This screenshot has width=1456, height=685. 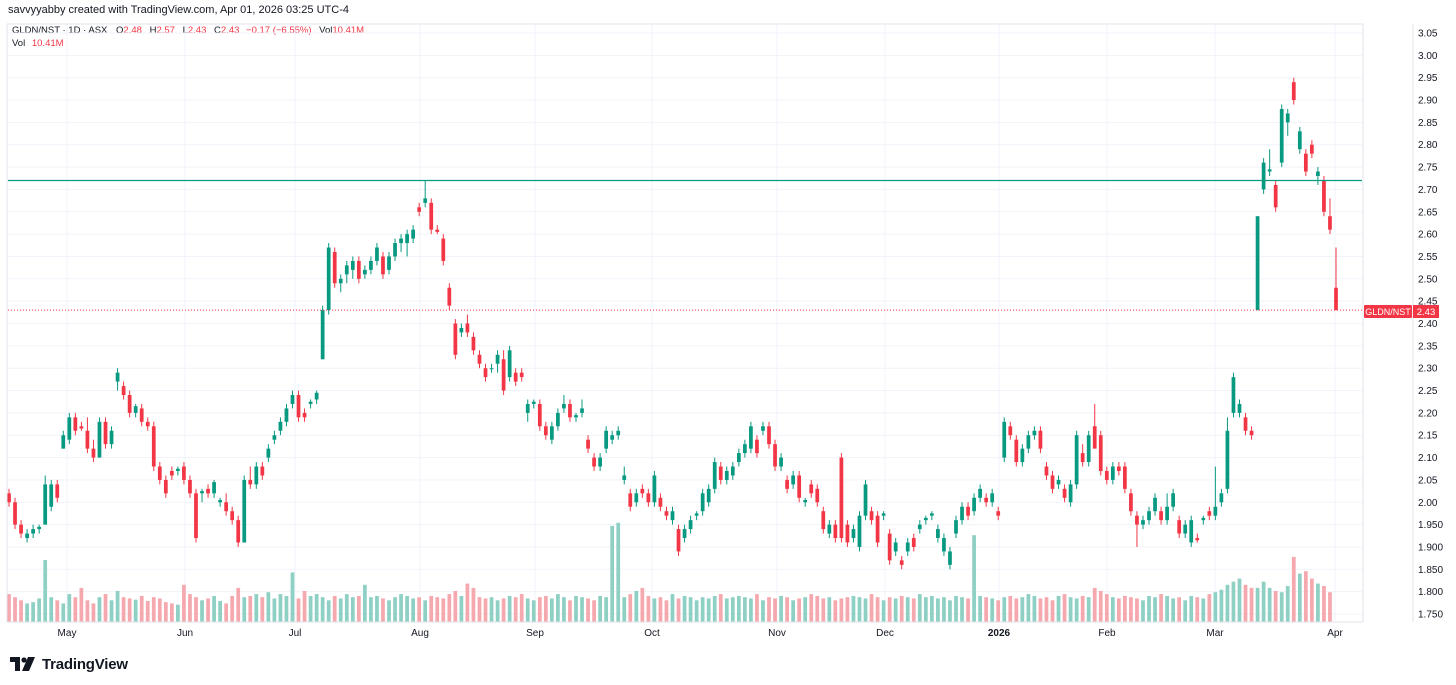 I want to click on x-tick-label: Mar, so click(x=1215, y=633).